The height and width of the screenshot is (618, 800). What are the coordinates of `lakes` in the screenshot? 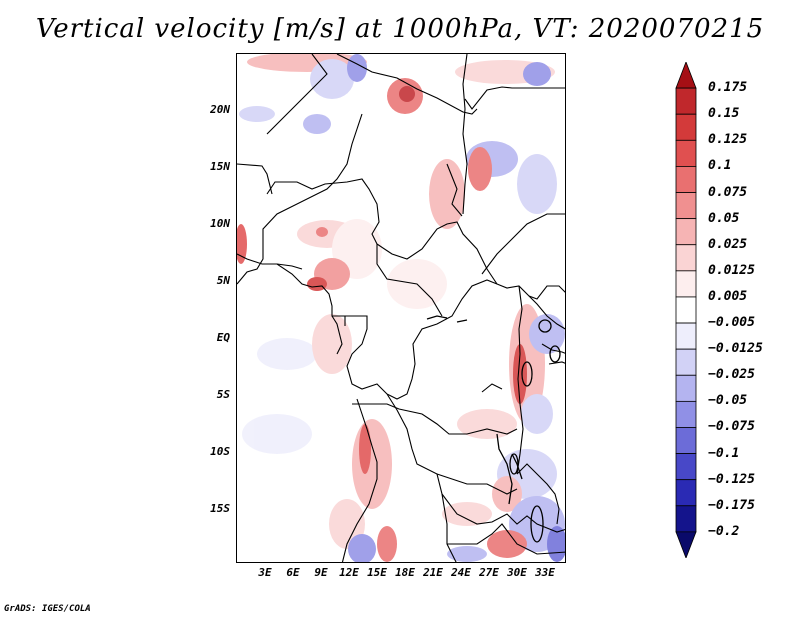 It's located at (493, 429).